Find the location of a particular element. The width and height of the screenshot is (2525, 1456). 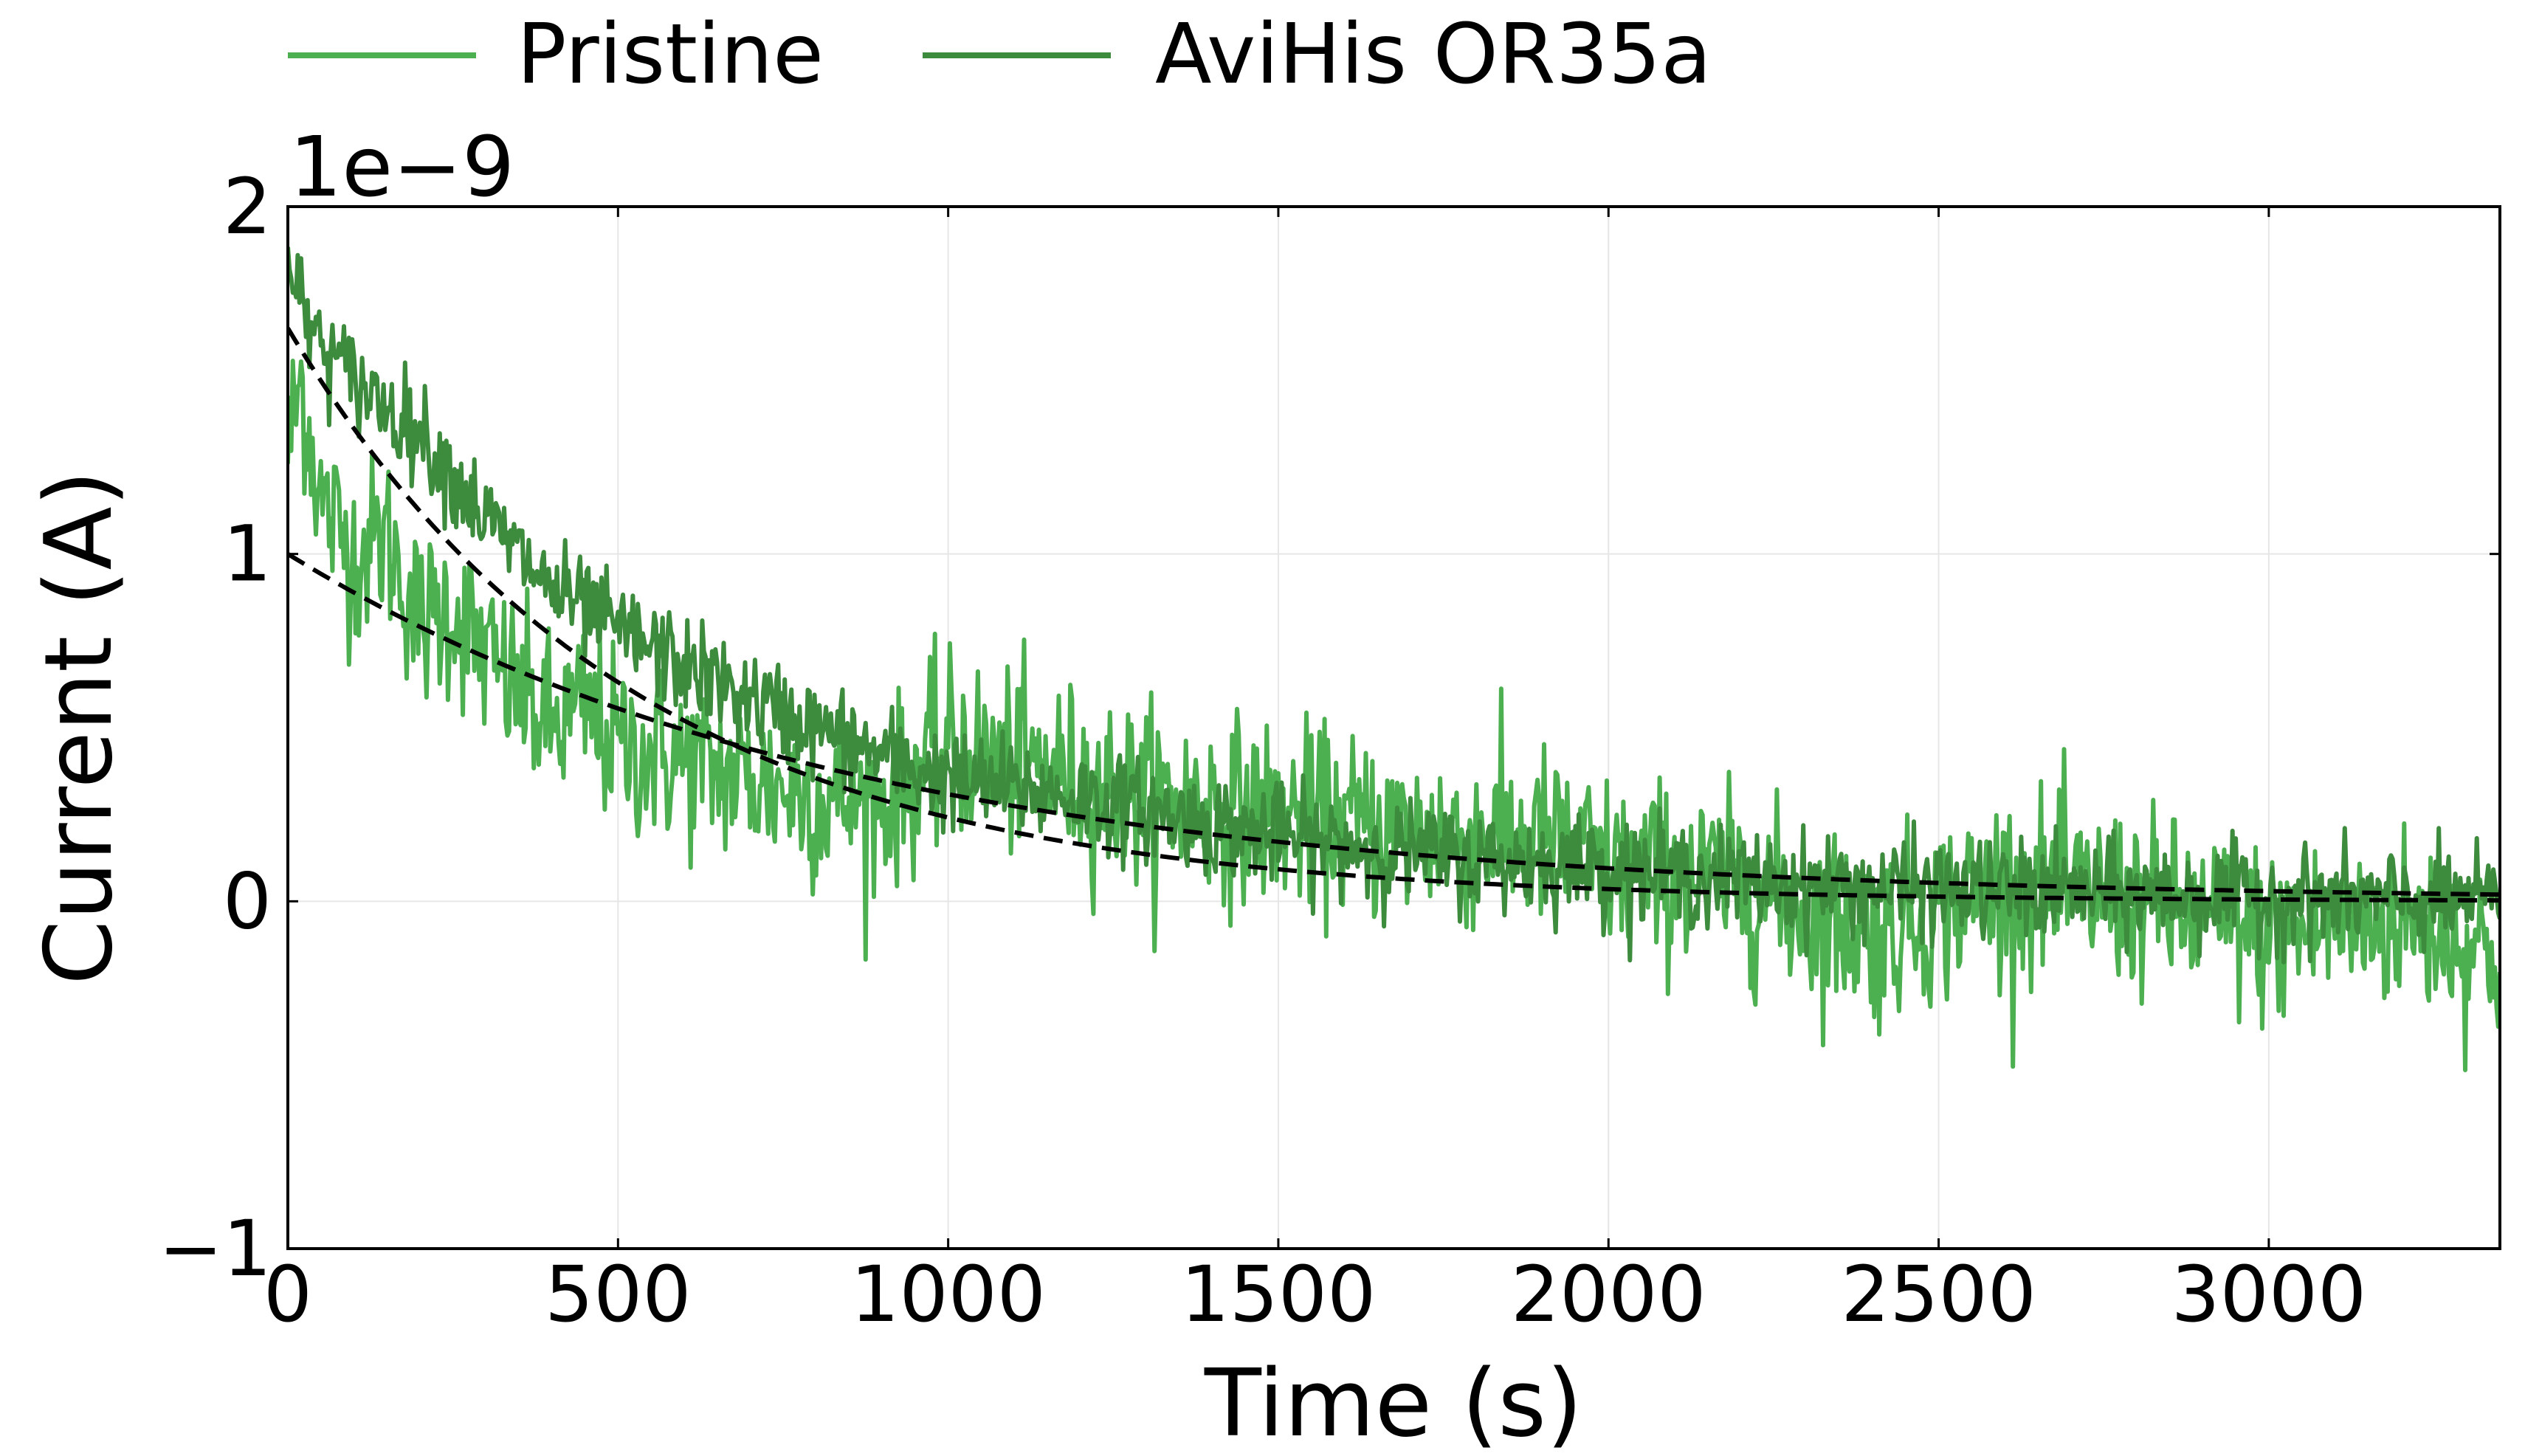

x-tick-label-0: 0 is located at coordinates (288, 1294).